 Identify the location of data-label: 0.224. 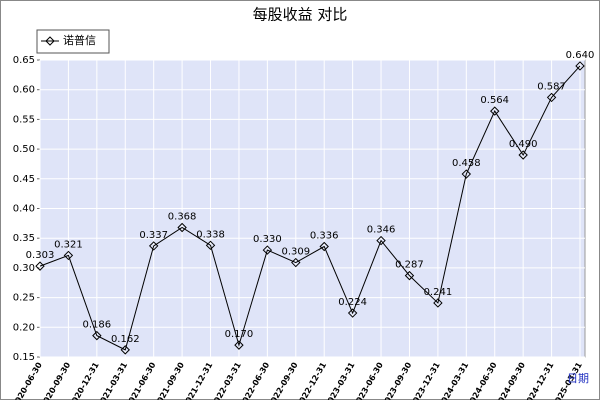
(352, 302).